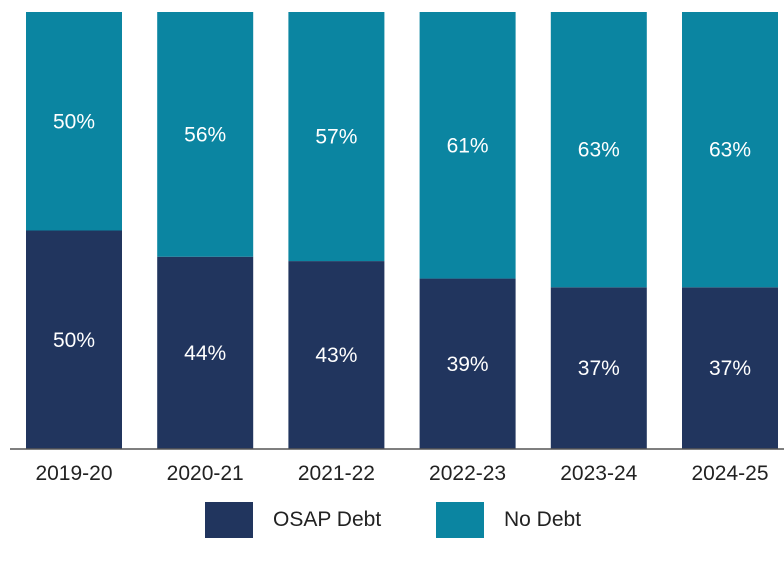  What do you see at coordinates (392, 525) in the screenshot?
I see `legend: OSAP Debt No Debt` at bounding box center [392, 525].